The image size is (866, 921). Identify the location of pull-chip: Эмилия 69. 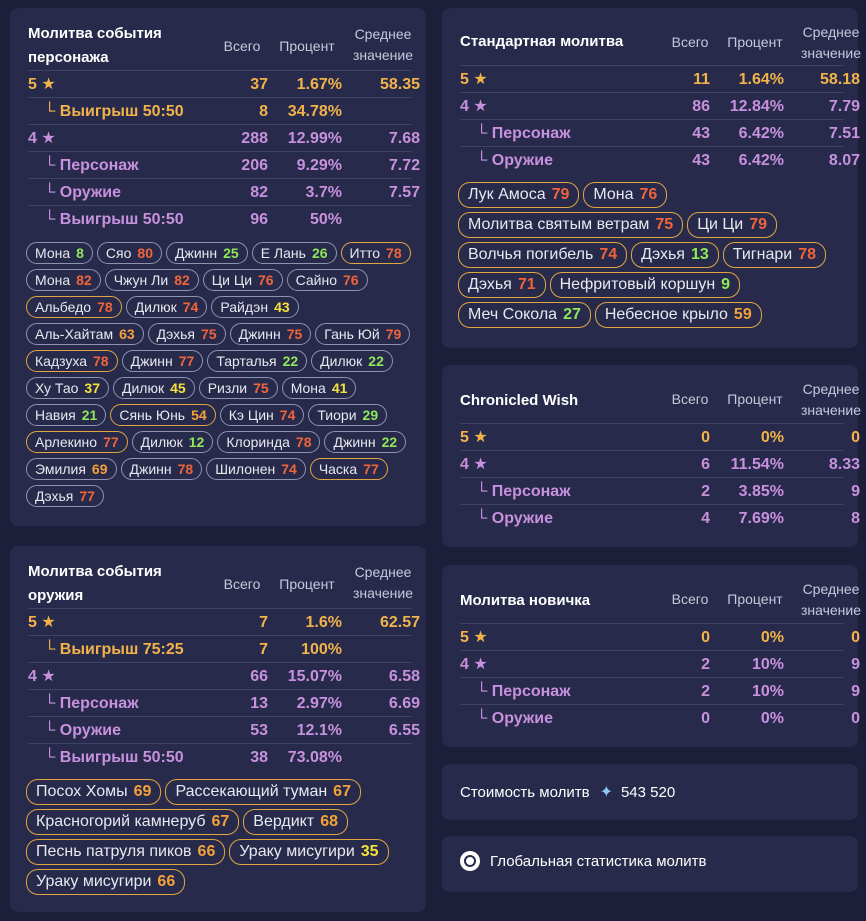
(71, 469).